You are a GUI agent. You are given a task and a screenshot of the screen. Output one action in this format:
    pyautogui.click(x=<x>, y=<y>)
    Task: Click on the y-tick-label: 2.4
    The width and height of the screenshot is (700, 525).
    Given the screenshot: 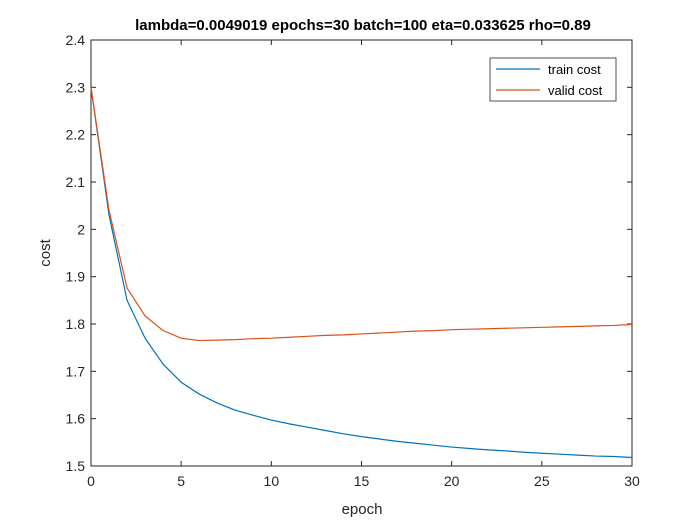 What is the action you would take?
    pyautogui.click(x=76, y=40)
    